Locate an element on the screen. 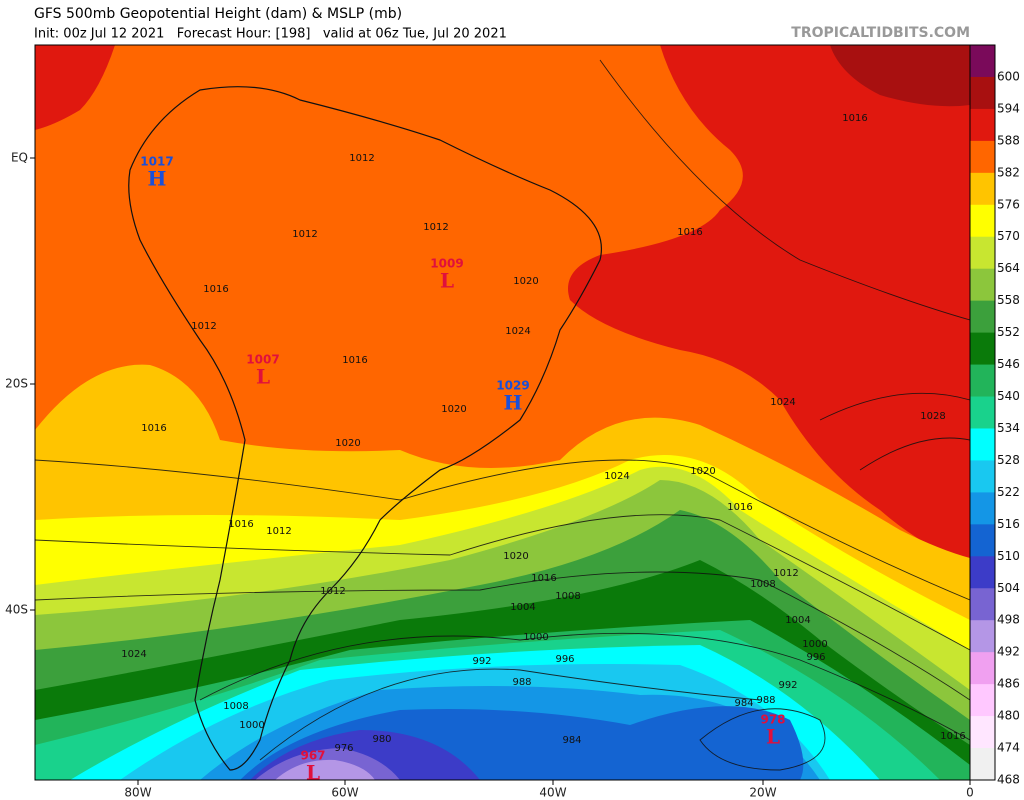  site-credit: TROPICALTIDBITS.COM is located at coordinates (880, 33).